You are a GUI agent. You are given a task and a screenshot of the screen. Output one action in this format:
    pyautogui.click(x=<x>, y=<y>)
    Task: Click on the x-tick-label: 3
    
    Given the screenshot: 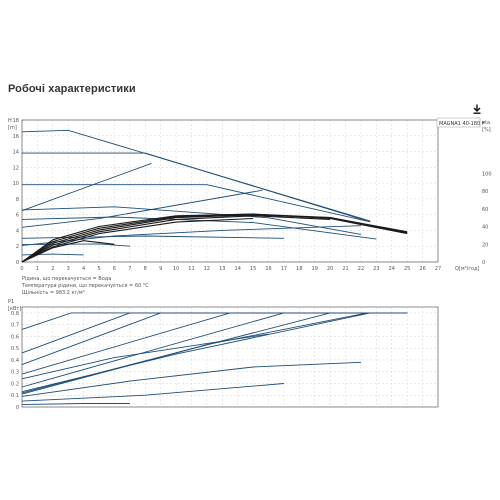 What is the action you would take?
    pyautogui.click(x=68, y=269)
    